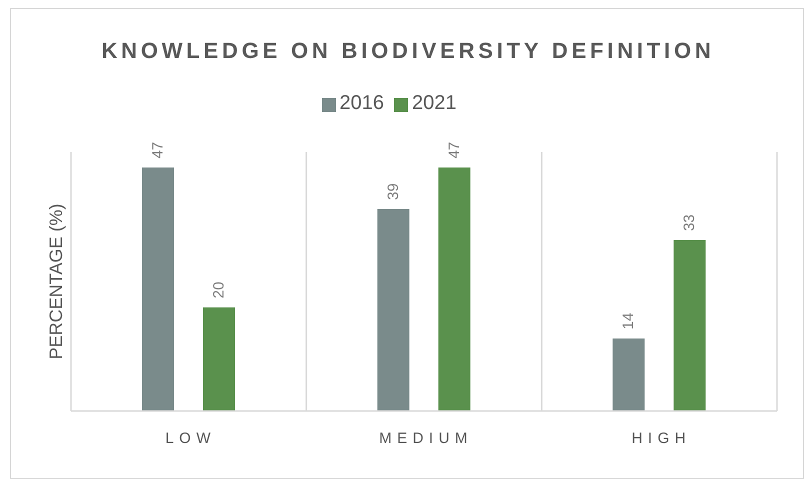 The image size is (806, 479). Describe the element at coordinates (629, 321) in the screenshot. I see `data-label: 14` at that location.